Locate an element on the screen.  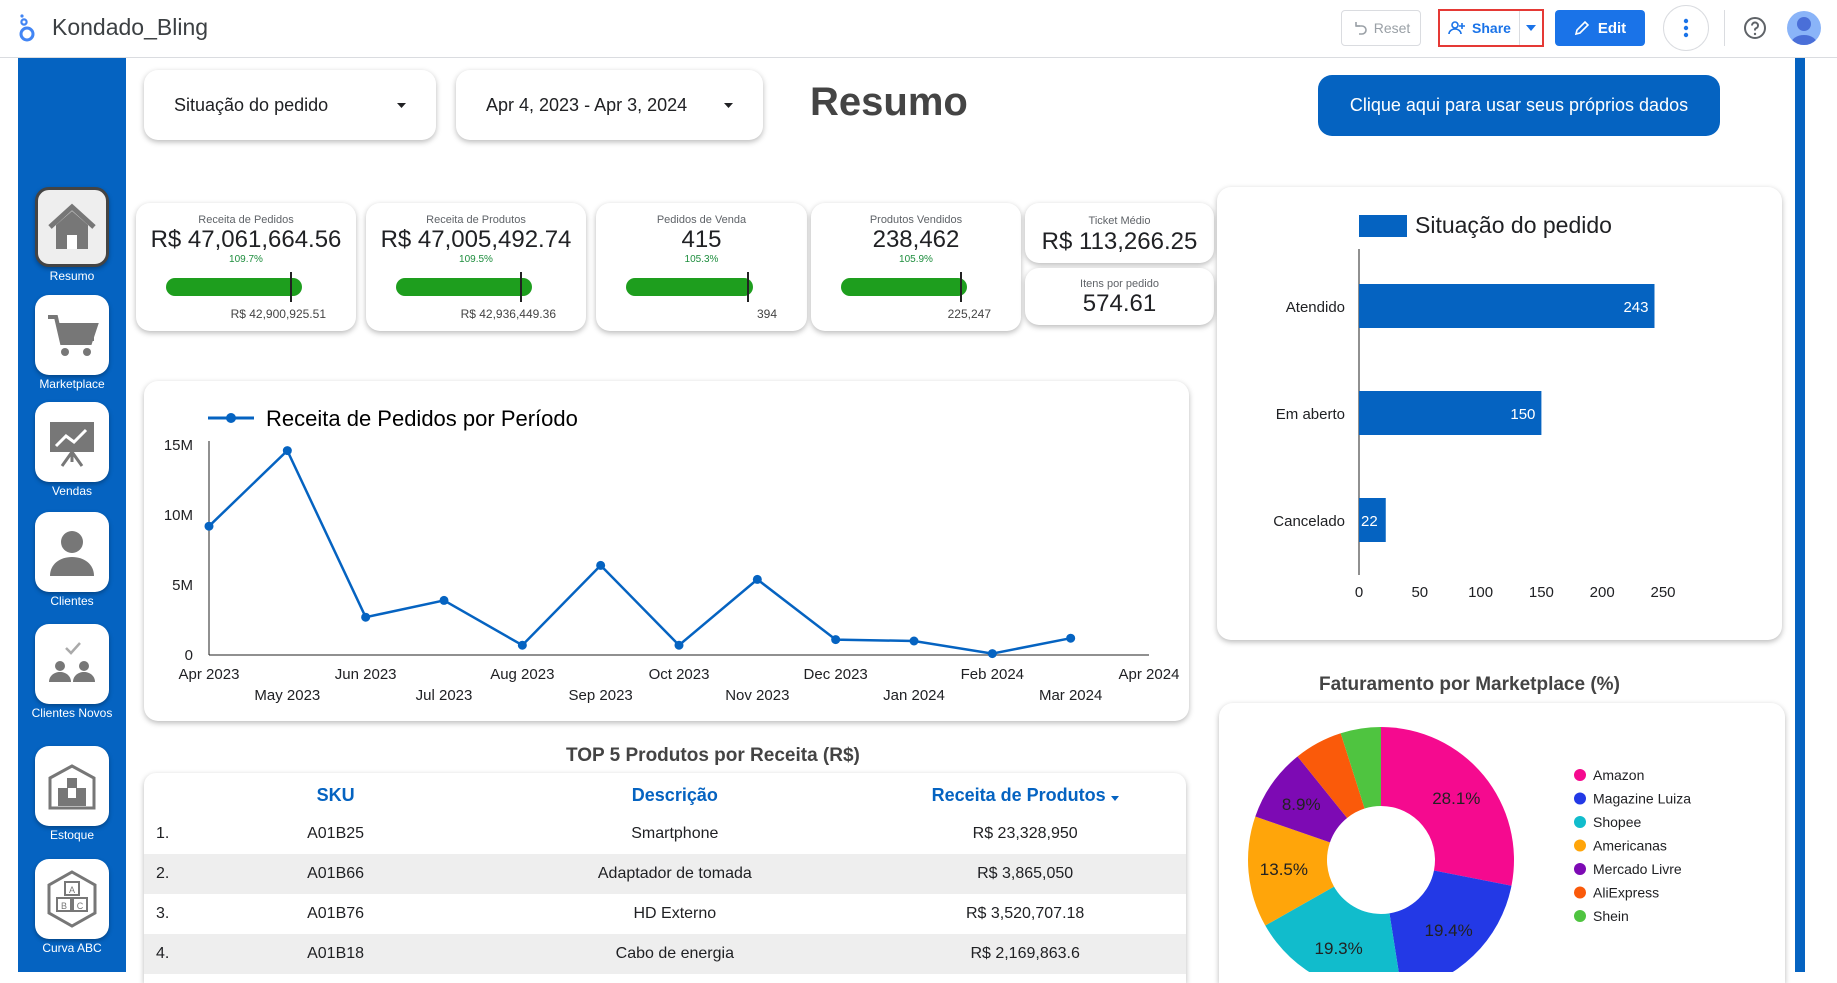
edit-button: Edit is located at coordinates (1600, 28).